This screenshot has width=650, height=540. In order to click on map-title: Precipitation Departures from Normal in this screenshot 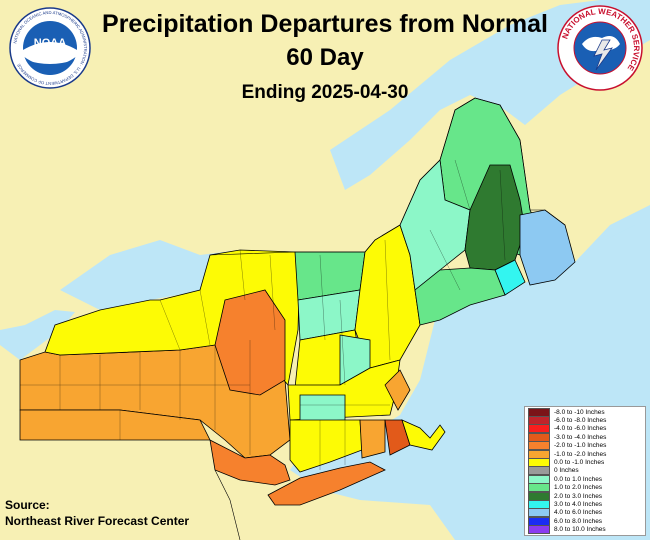, I will do `click(325, 24)`.